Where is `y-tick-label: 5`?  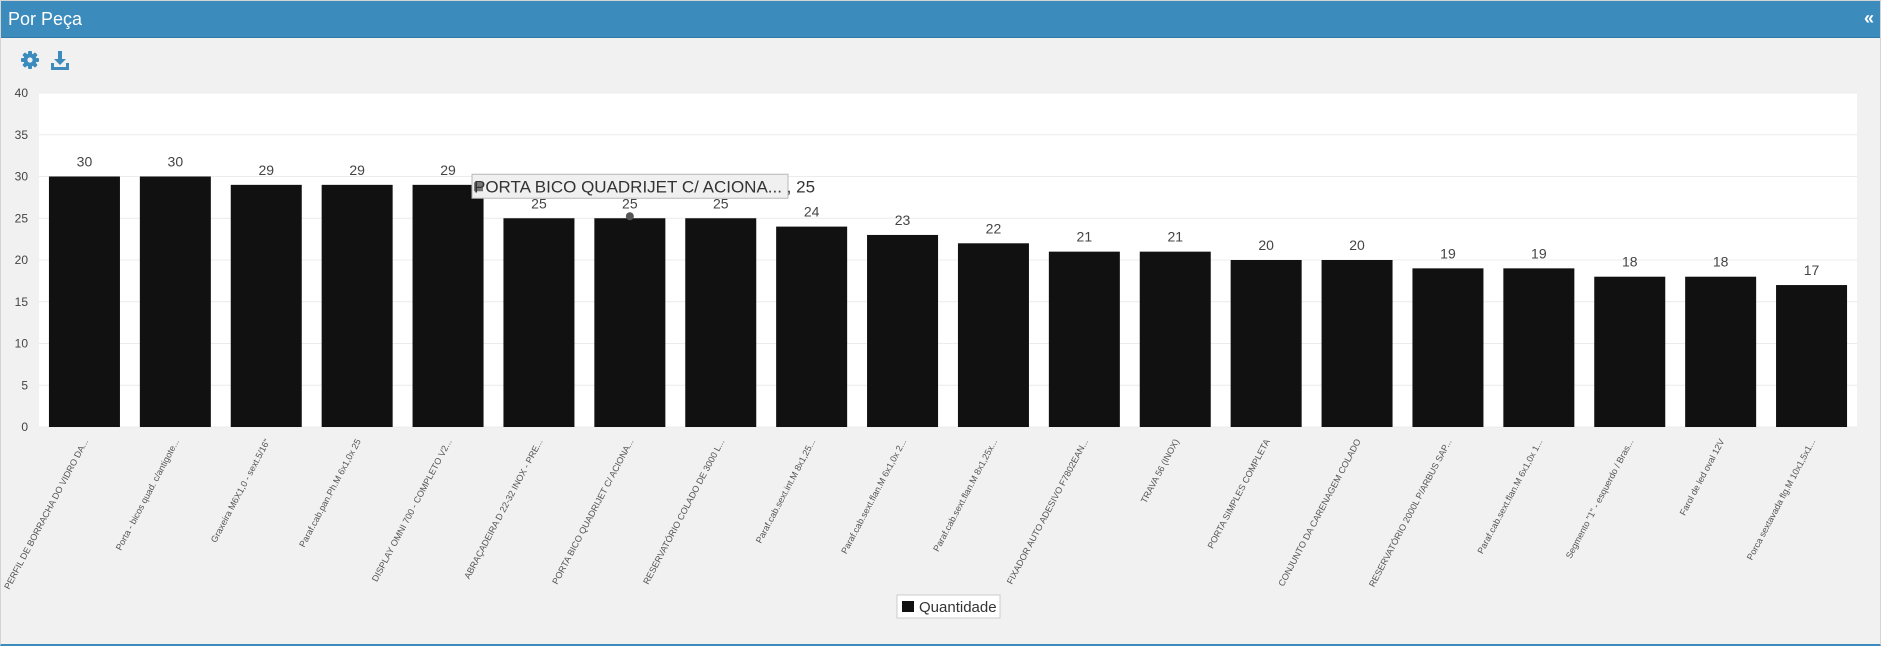 y-tick-label: 5 is located at coordinates (24, 385).